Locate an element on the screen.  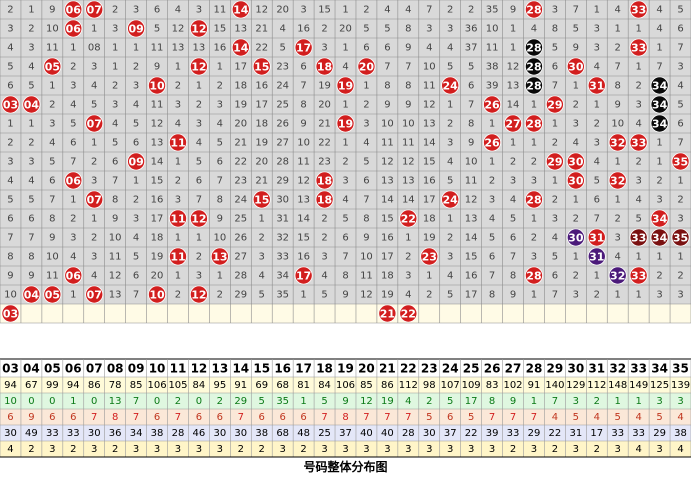
stats-value: 4 is located at coordinates (10, 449).